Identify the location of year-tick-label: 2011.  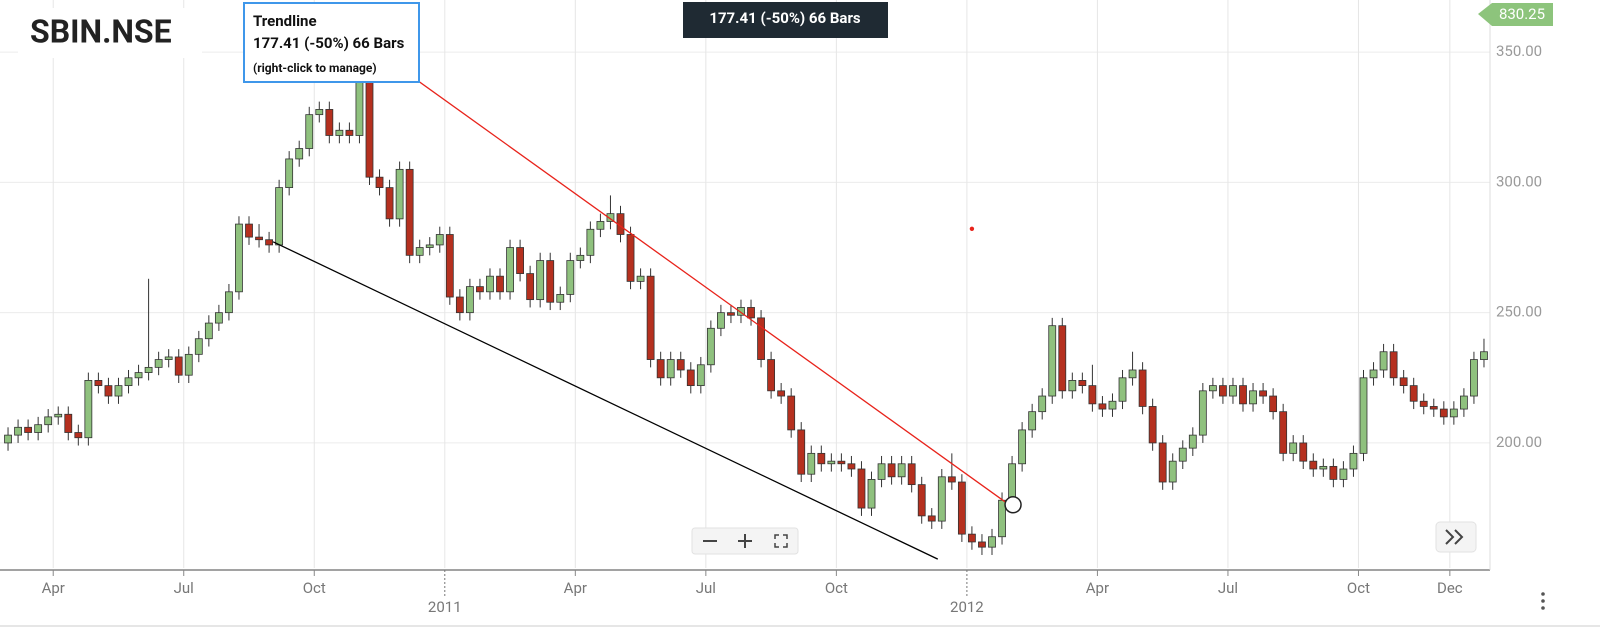
(445, 607).